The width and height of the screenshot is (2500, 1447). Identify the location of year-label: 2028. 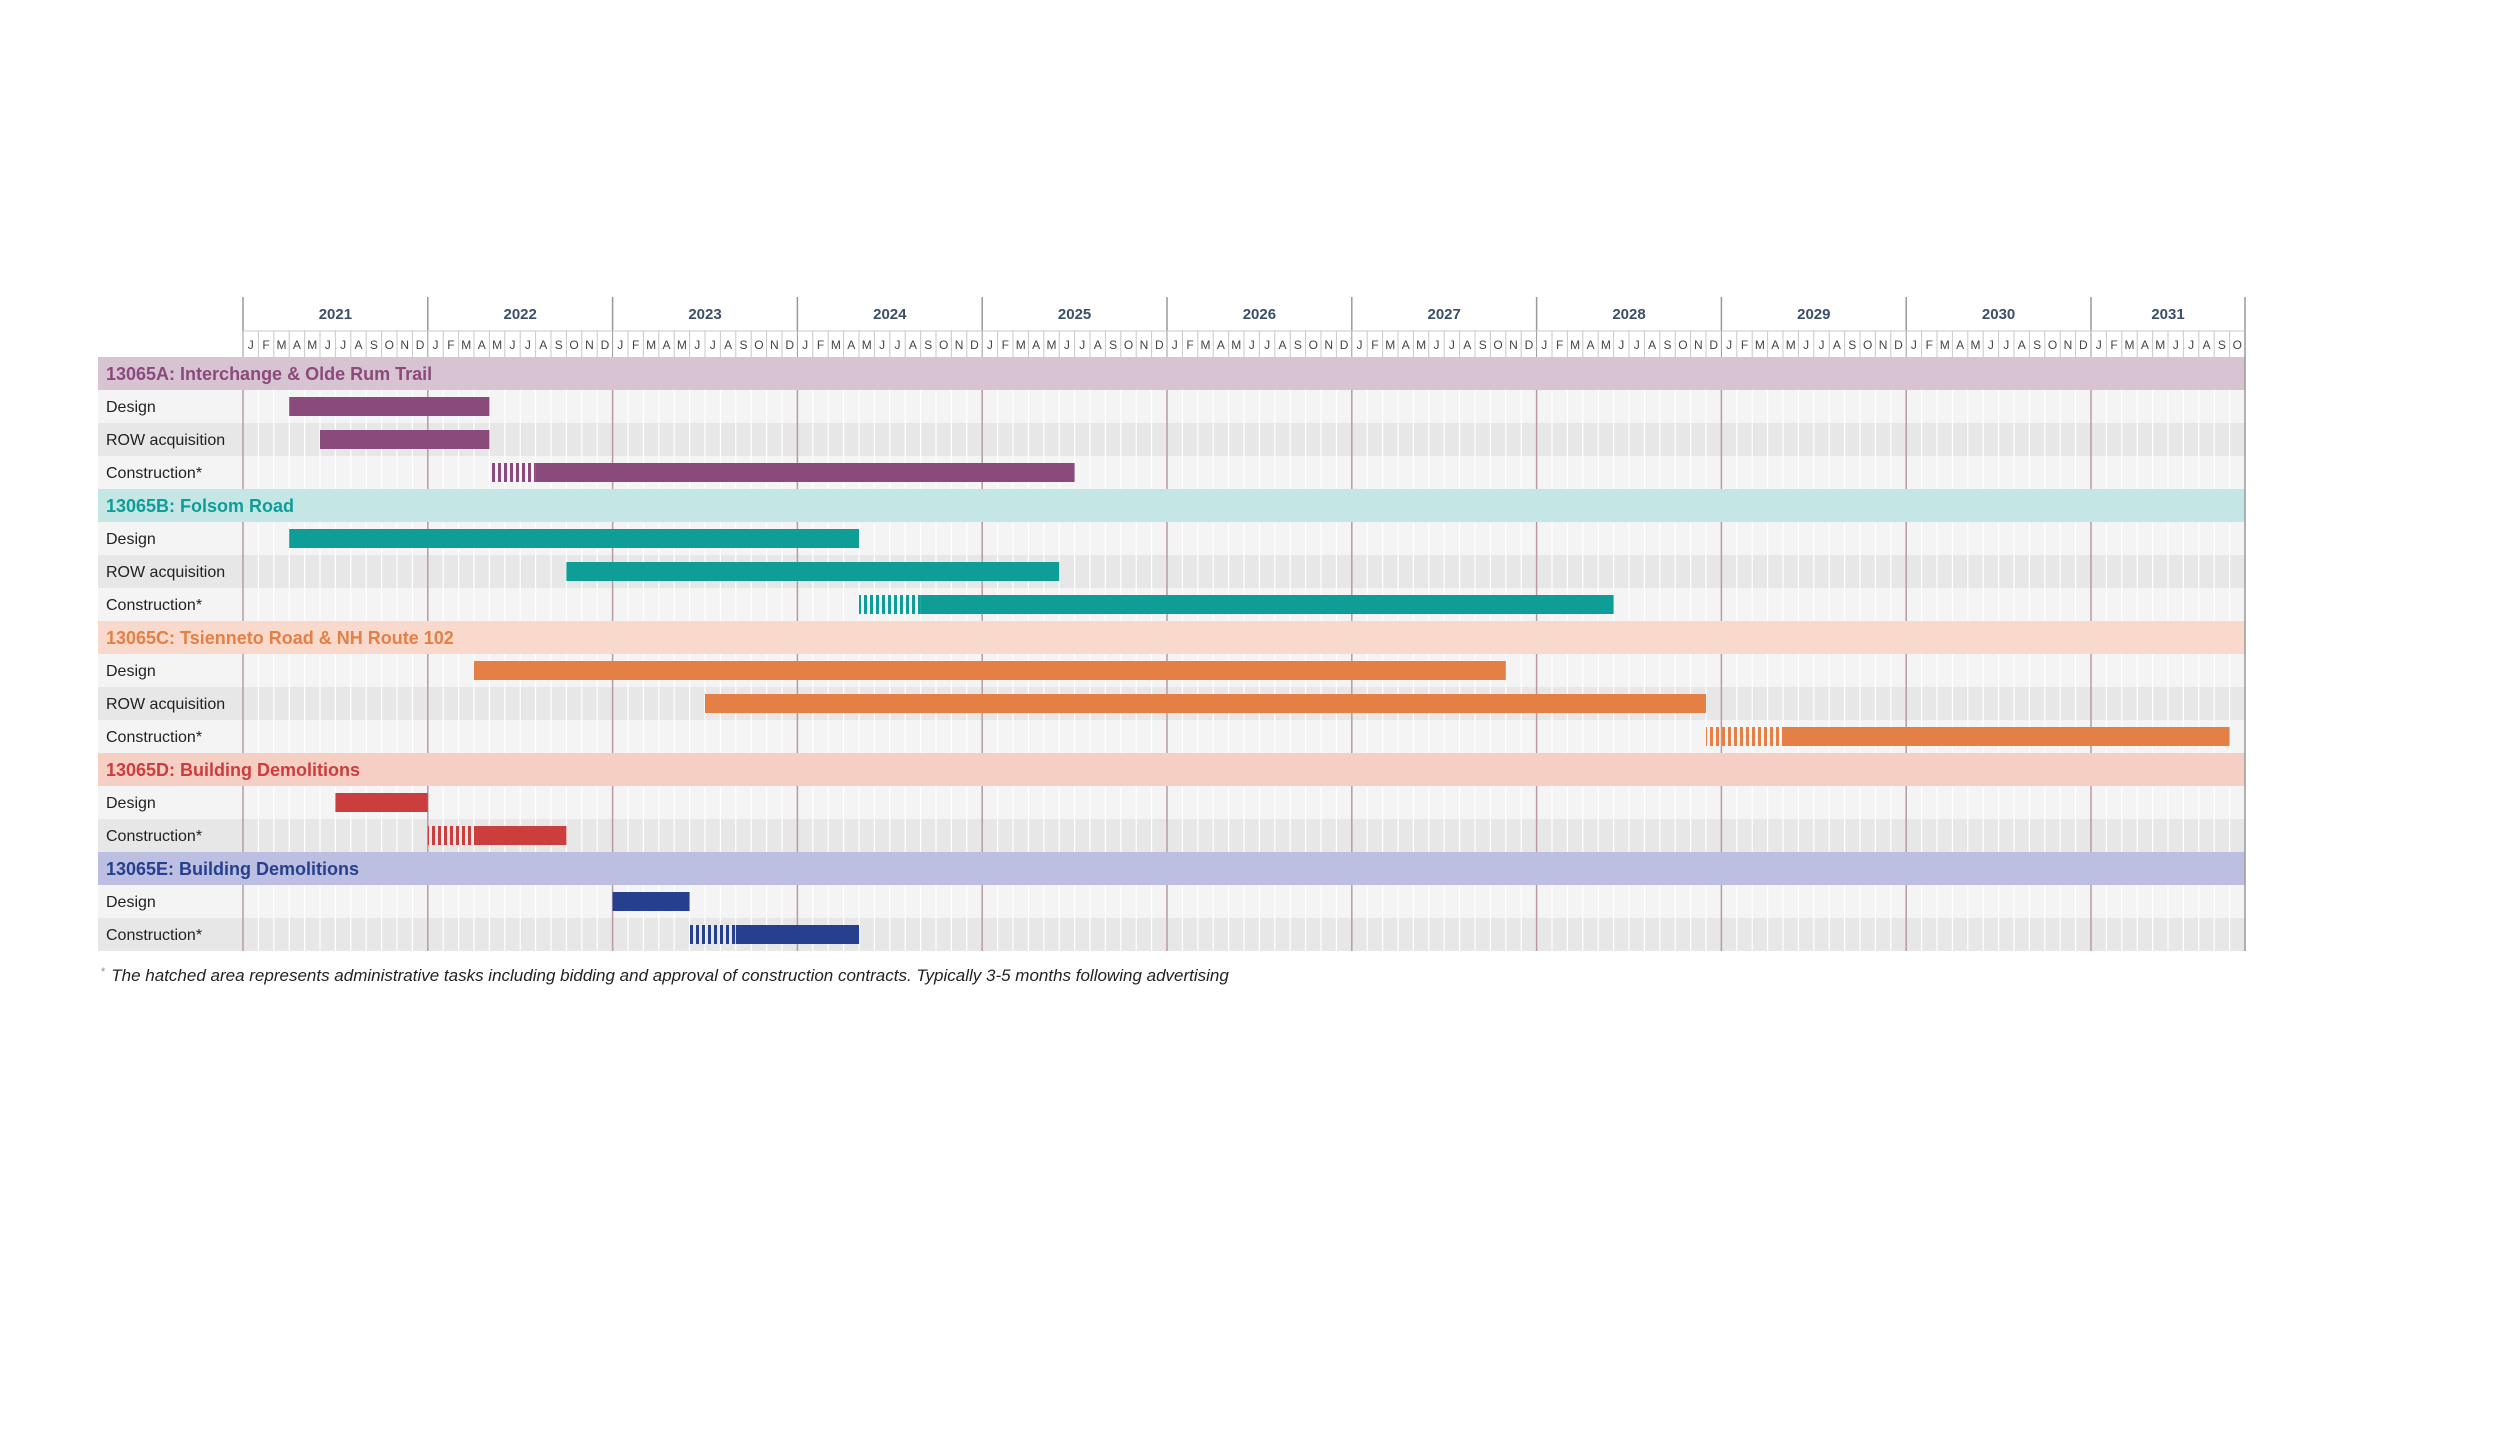
(1628, 314).